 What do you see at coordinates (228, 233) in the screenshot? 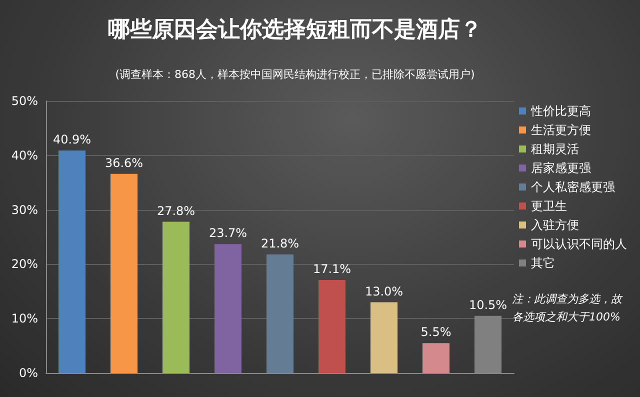
I see `data-label: 23.7%` at bounding box center [228, 233].